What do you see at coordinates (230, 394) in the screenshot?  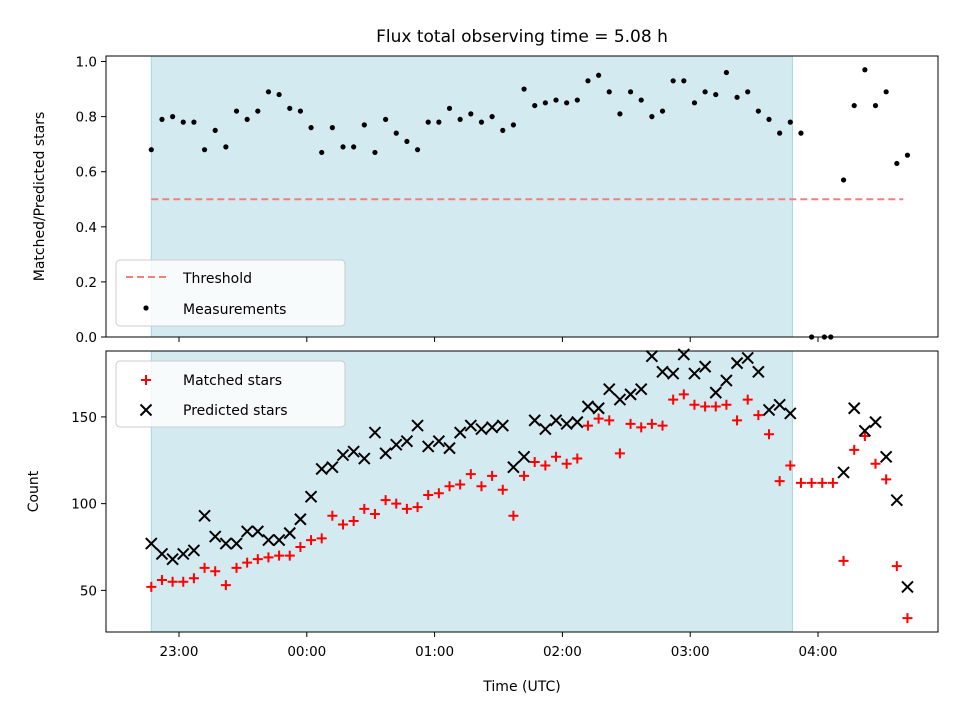 I see `legend: Matched stars Predicted stars` at bounding box center [230, 394].